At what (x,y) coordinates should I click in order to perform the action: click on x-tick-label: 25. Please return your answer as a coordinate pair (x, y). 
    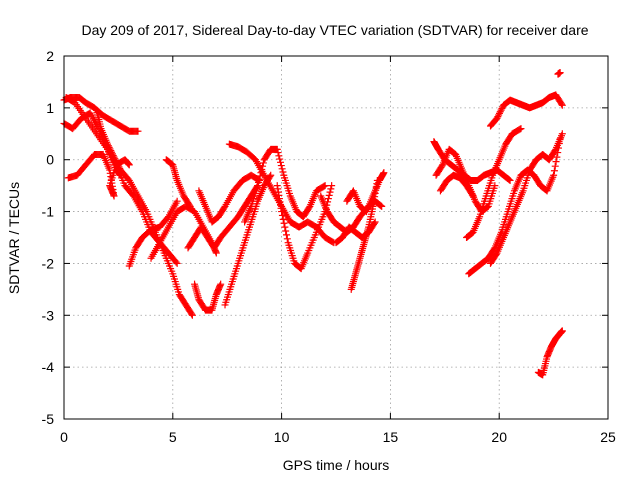
    Looking at the image, I should click on (608, 437).